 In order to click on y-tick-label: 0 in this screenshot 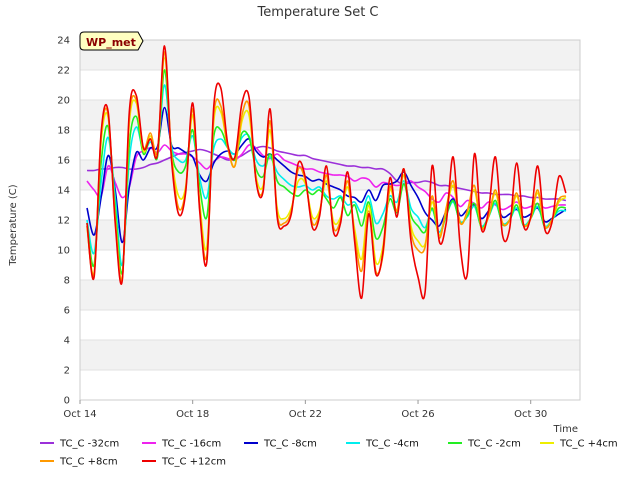, I will do `click(67, 401)`.